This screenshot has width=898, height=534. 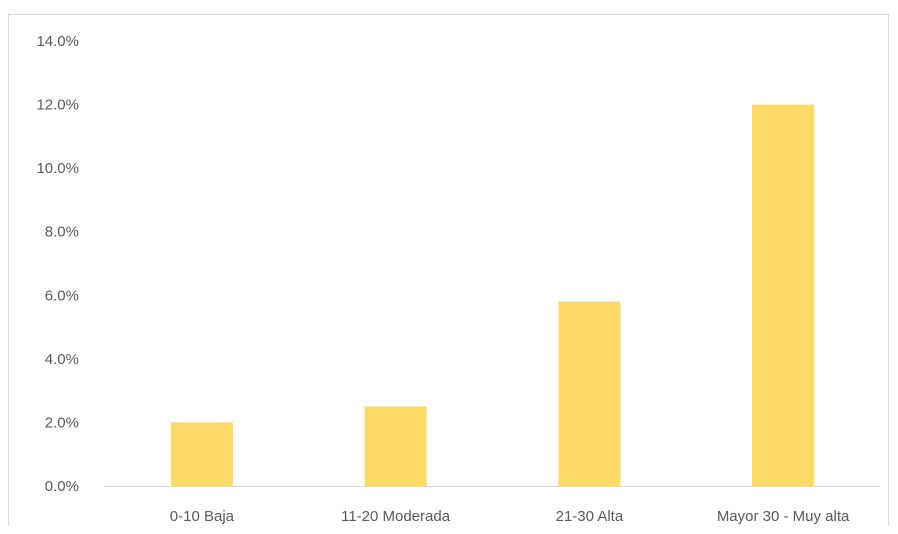 What do you see at coordinates (62, 295) in the screenshot?
I see `y-tick-label: 6.0%` at bounding box center [62, 295].